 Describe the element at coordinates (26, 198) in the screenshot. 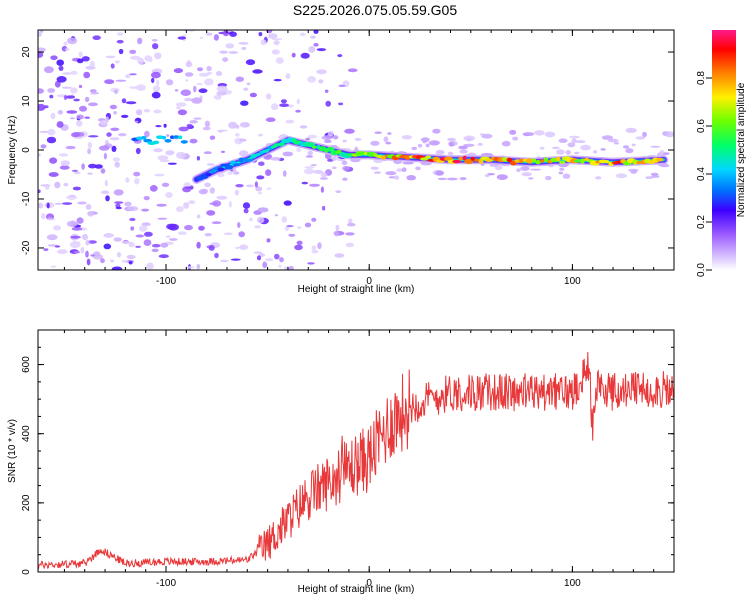

I see `y-tick-label: -10` at that location.